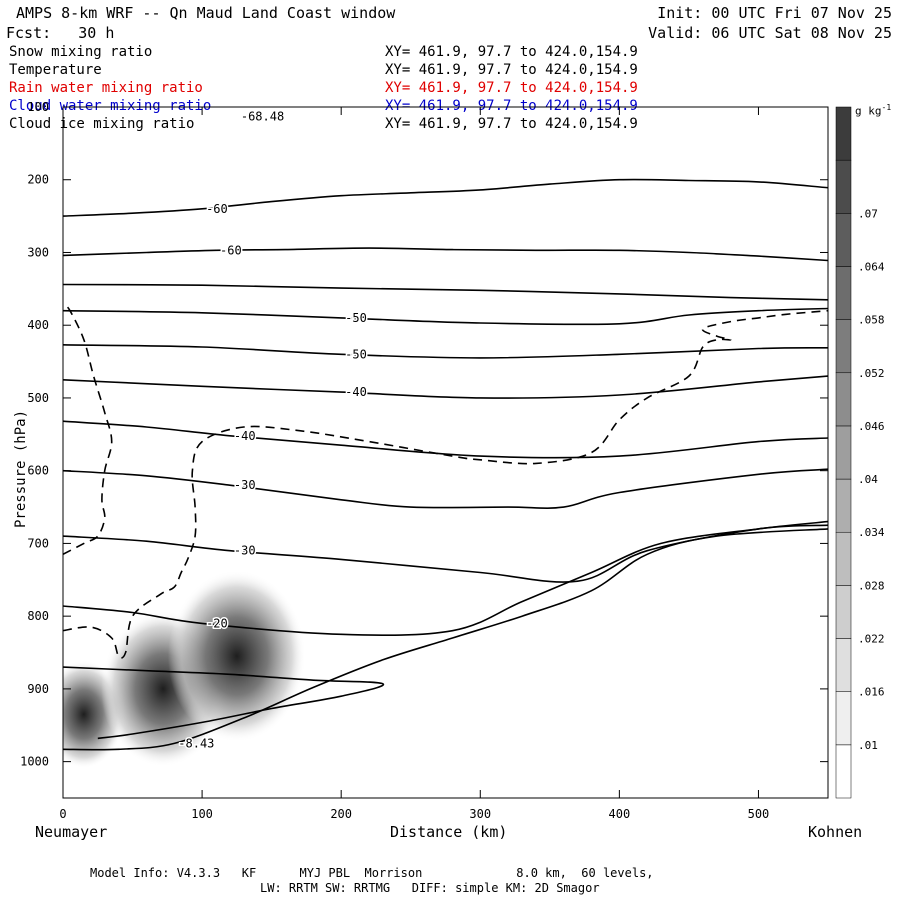  What do you see at coordinates (341, 814) in the screenshot?
I see `x-tick-label: 200` at bounding box center [341, 814].